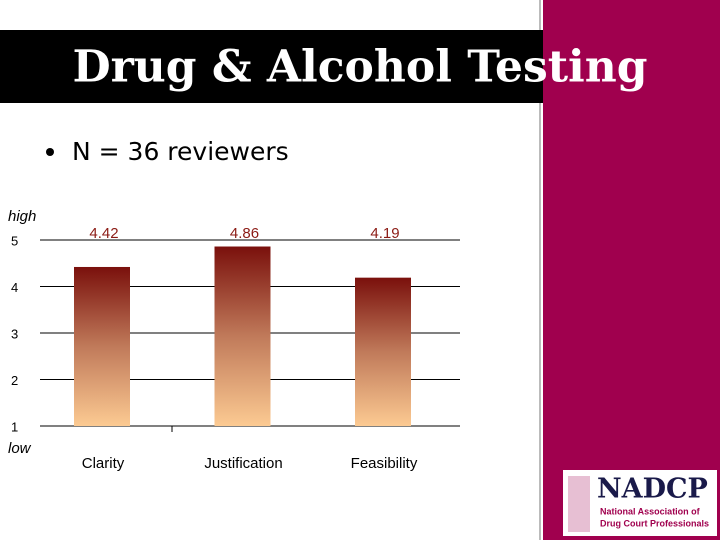  What do you see at coordinates (650, 511) in the screenshot?
I see `logo-line: National Association of` at bounding box center [650, 511].